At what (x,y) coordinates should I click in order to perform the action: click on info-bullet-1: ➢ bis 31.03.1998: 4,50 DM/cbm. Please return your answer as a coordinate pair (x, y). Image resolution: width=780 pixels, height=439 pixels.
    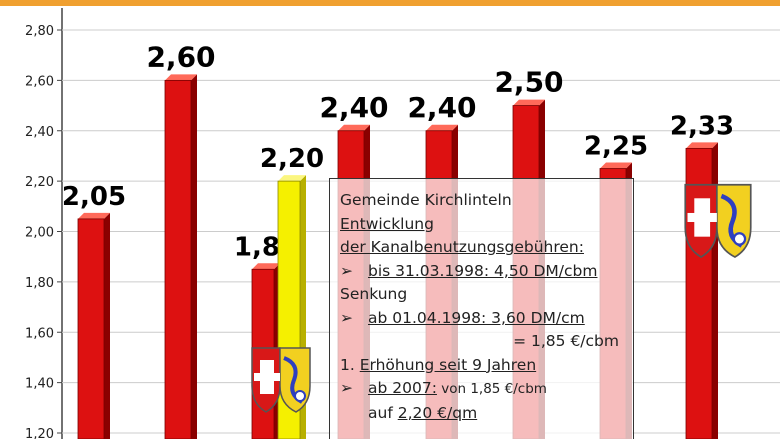
    Looking at the image, I should click on (486, 272).